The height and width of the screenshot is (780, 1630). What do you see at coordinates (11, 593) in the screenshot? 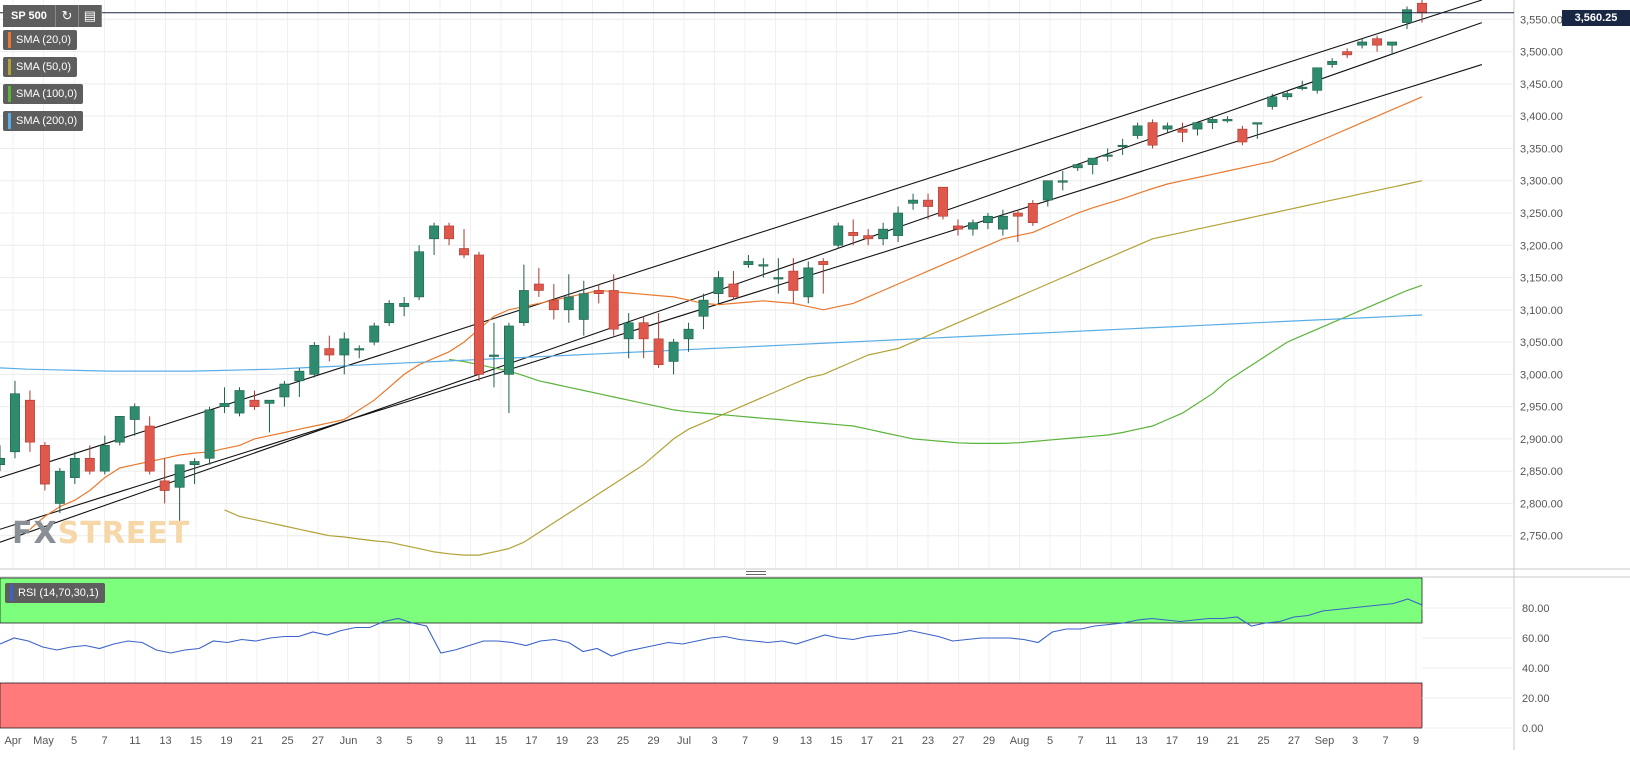
I see `rsi-swatch` at bounding box center [11, 593].